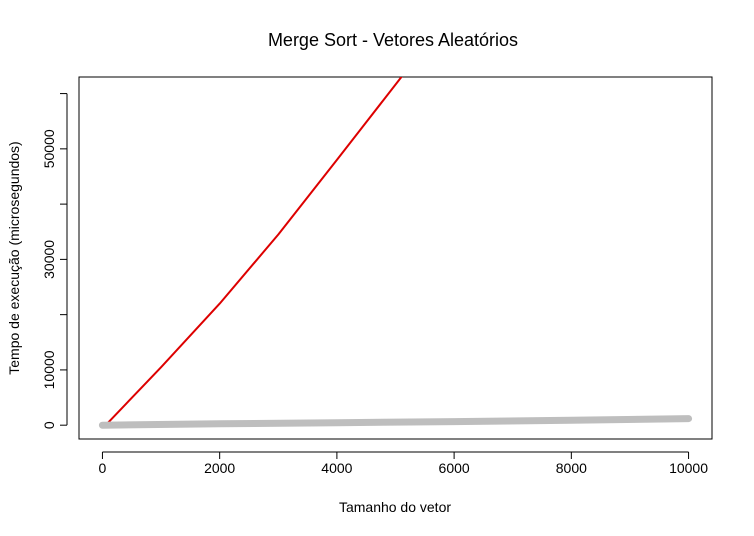  I want to click on x-axis: 0 2000 4000 6000 8000 10000, so click(403, 463).